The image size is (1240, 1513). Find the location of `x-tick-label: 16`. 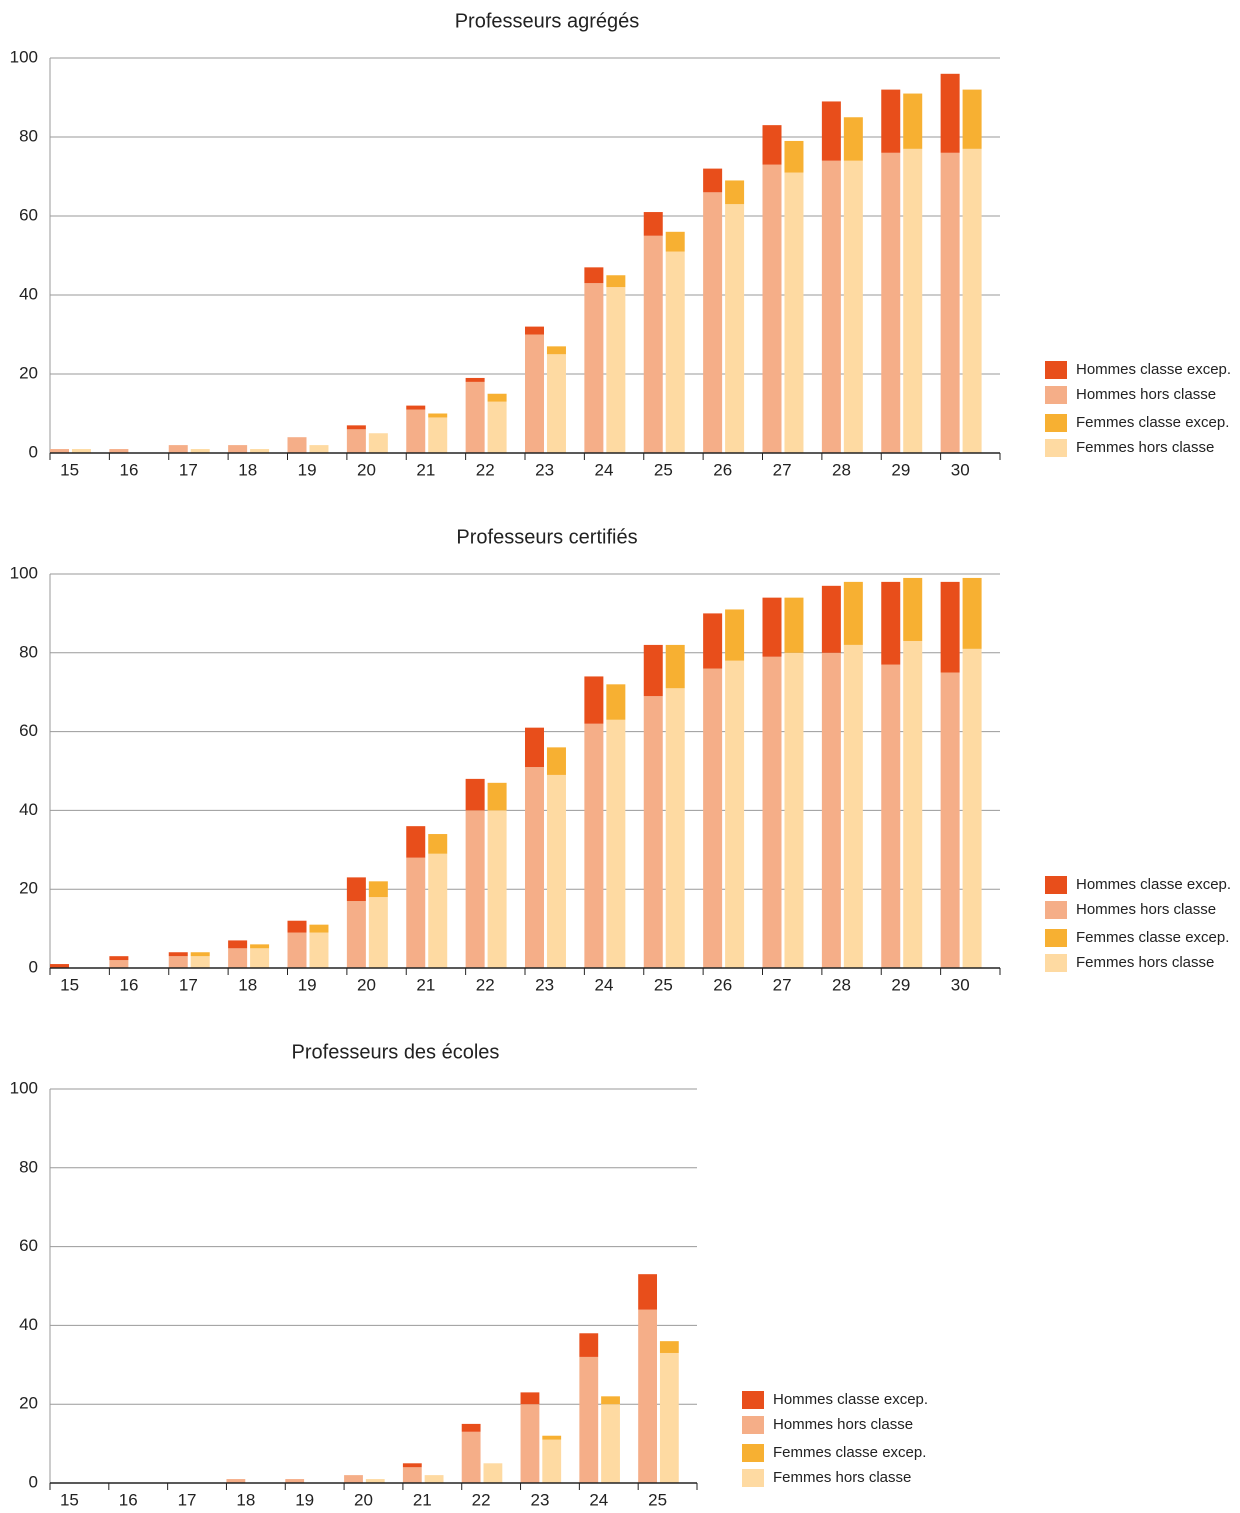

x-tick-label: 16 is located at coordinates (129, 469).